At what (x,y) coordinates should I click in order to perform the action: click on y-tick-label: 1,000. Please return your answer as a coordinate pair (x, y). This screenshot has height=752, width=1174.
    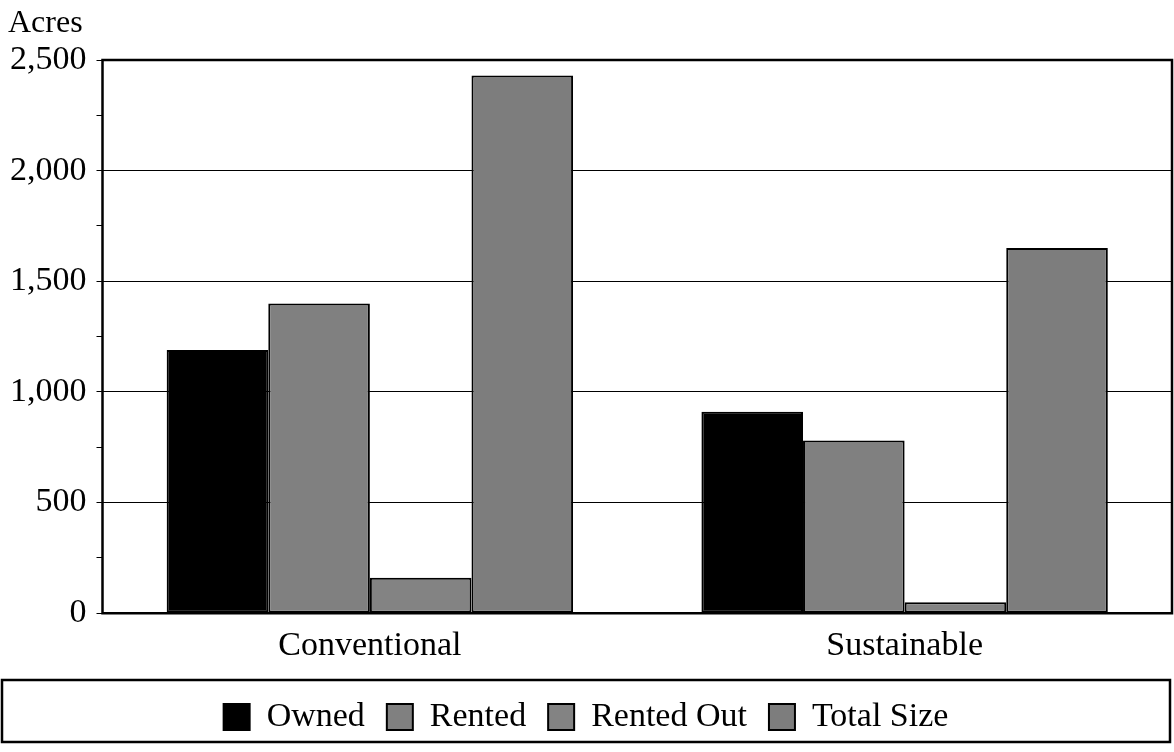
    Looking at the image, I should click on (48, 389).